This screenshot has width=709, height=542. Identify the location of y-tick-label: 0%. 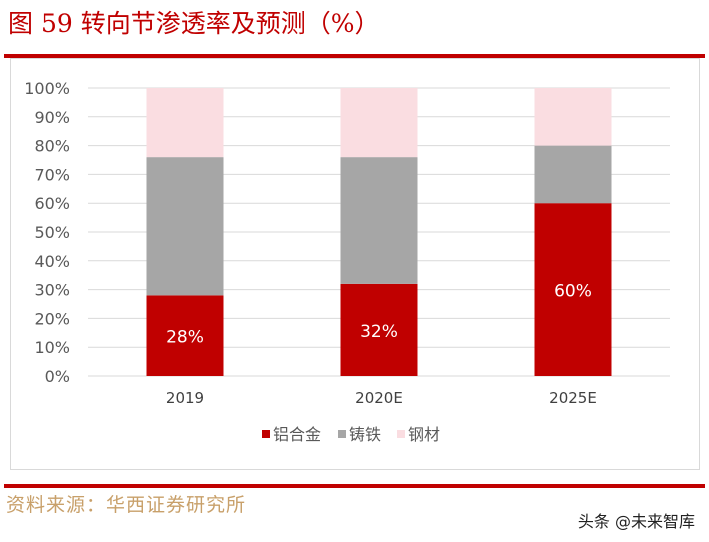
(57, 376).